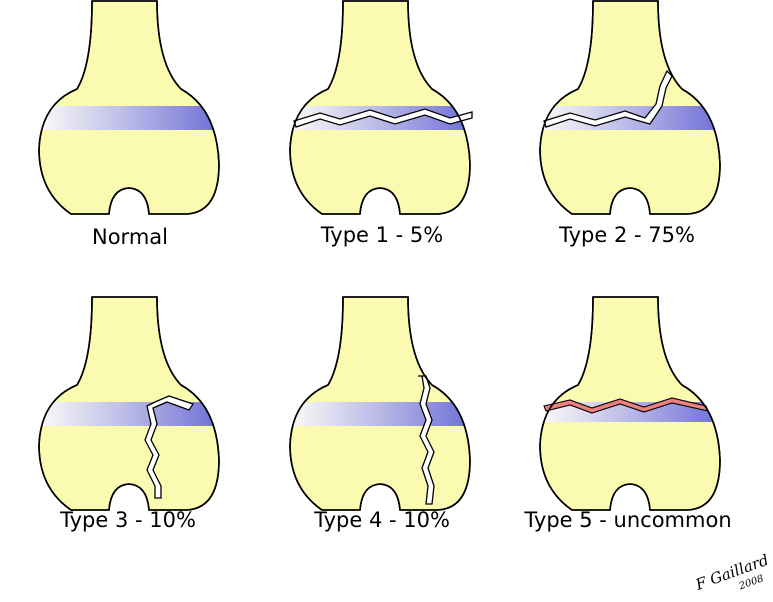 This screenshot has height=602, width=773. I want to click on label-type-2: Type 2 - 75%, so click(626, 235).